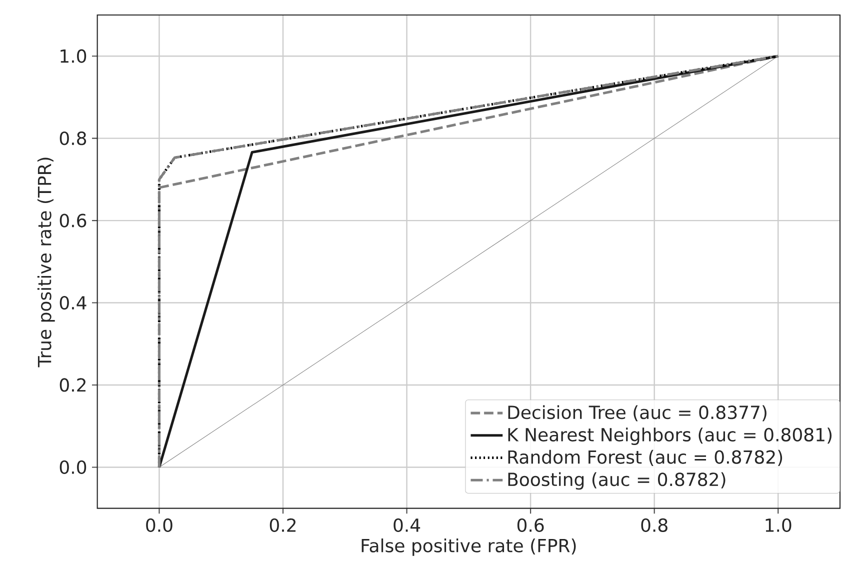 The height and width of the screenshot is (575, 846). I want to click on y-tick-label: 0.8, so click(73, 139).